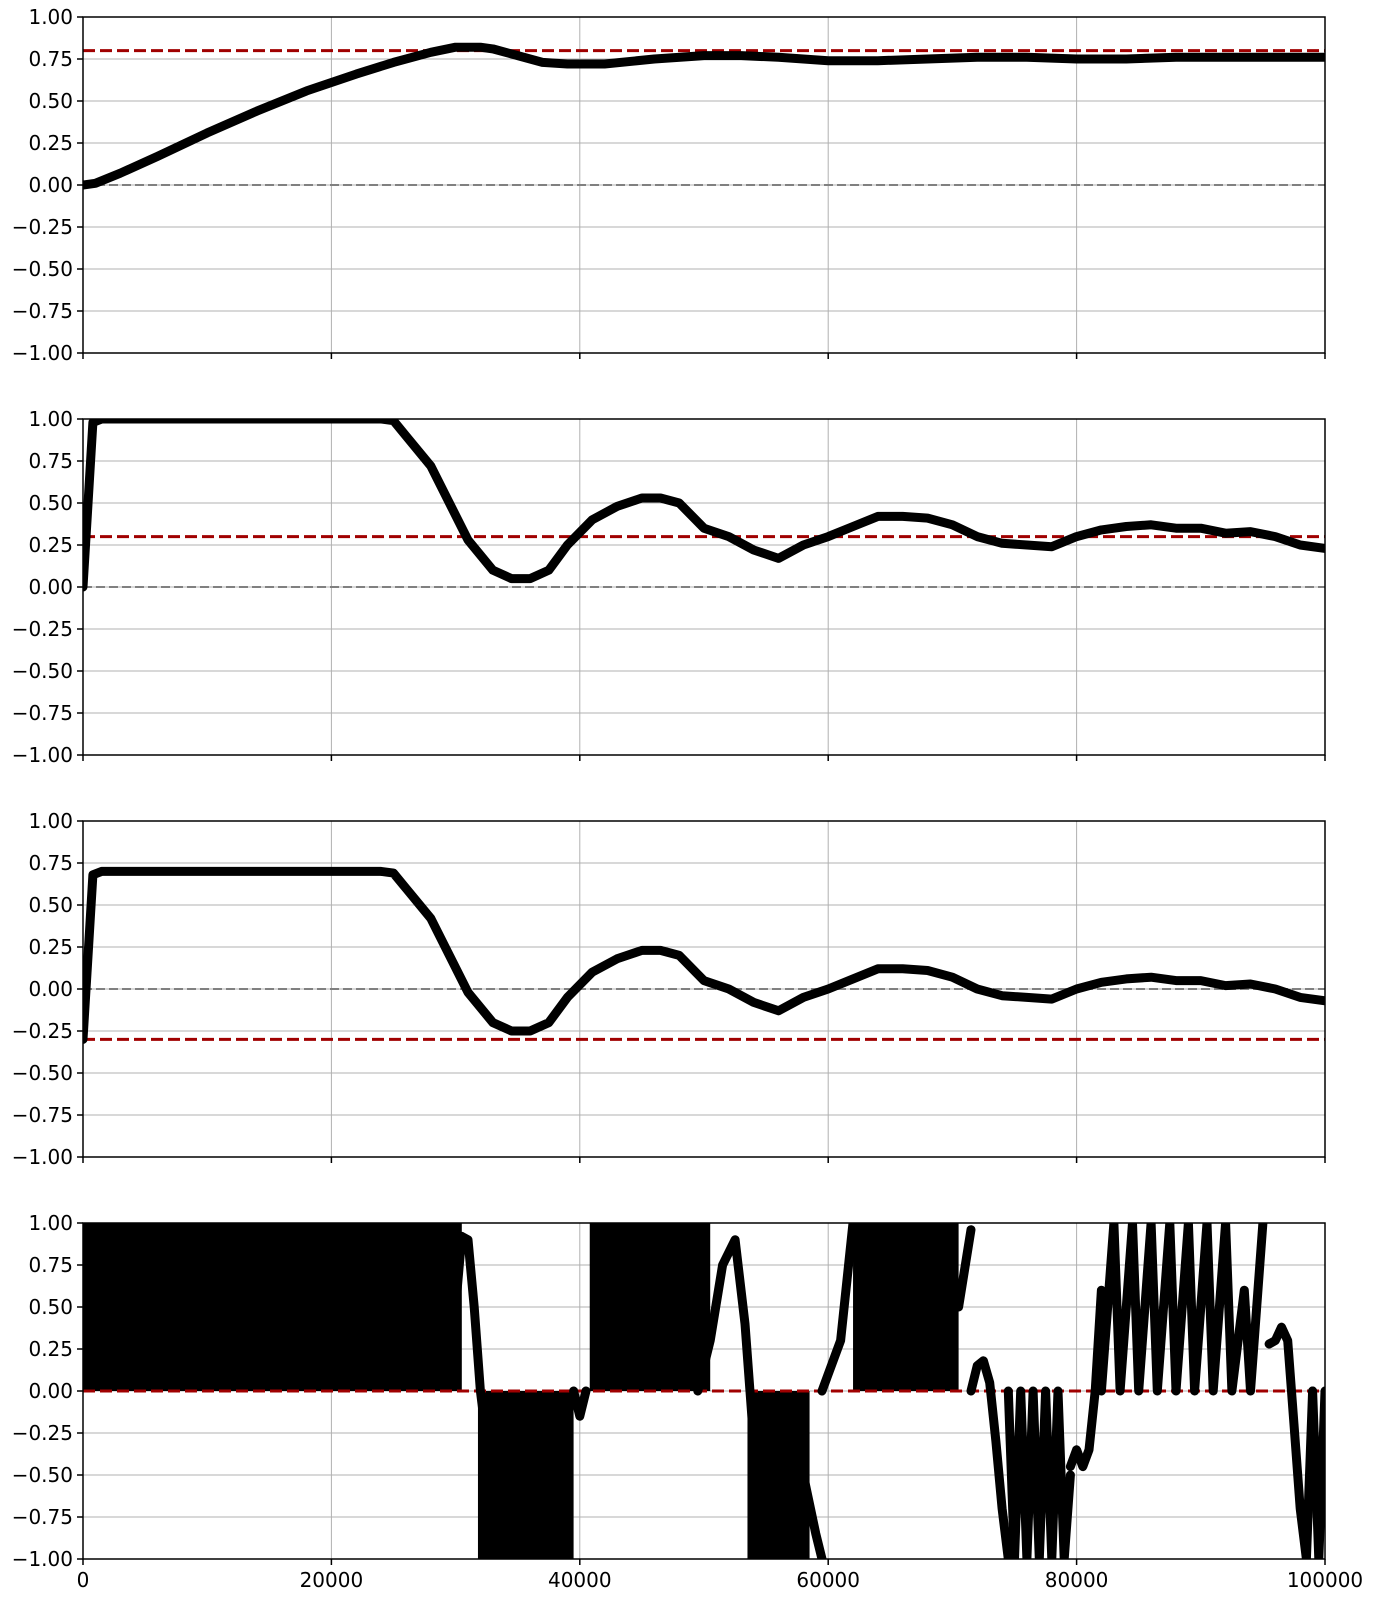 Image resolution: width=1373 pixels, height=1597 pixels. What do you see at coordinates (1325, 1580) in the screenshot?
I see `x-tick-label: 100000` at bounding box center [1325, 1580].